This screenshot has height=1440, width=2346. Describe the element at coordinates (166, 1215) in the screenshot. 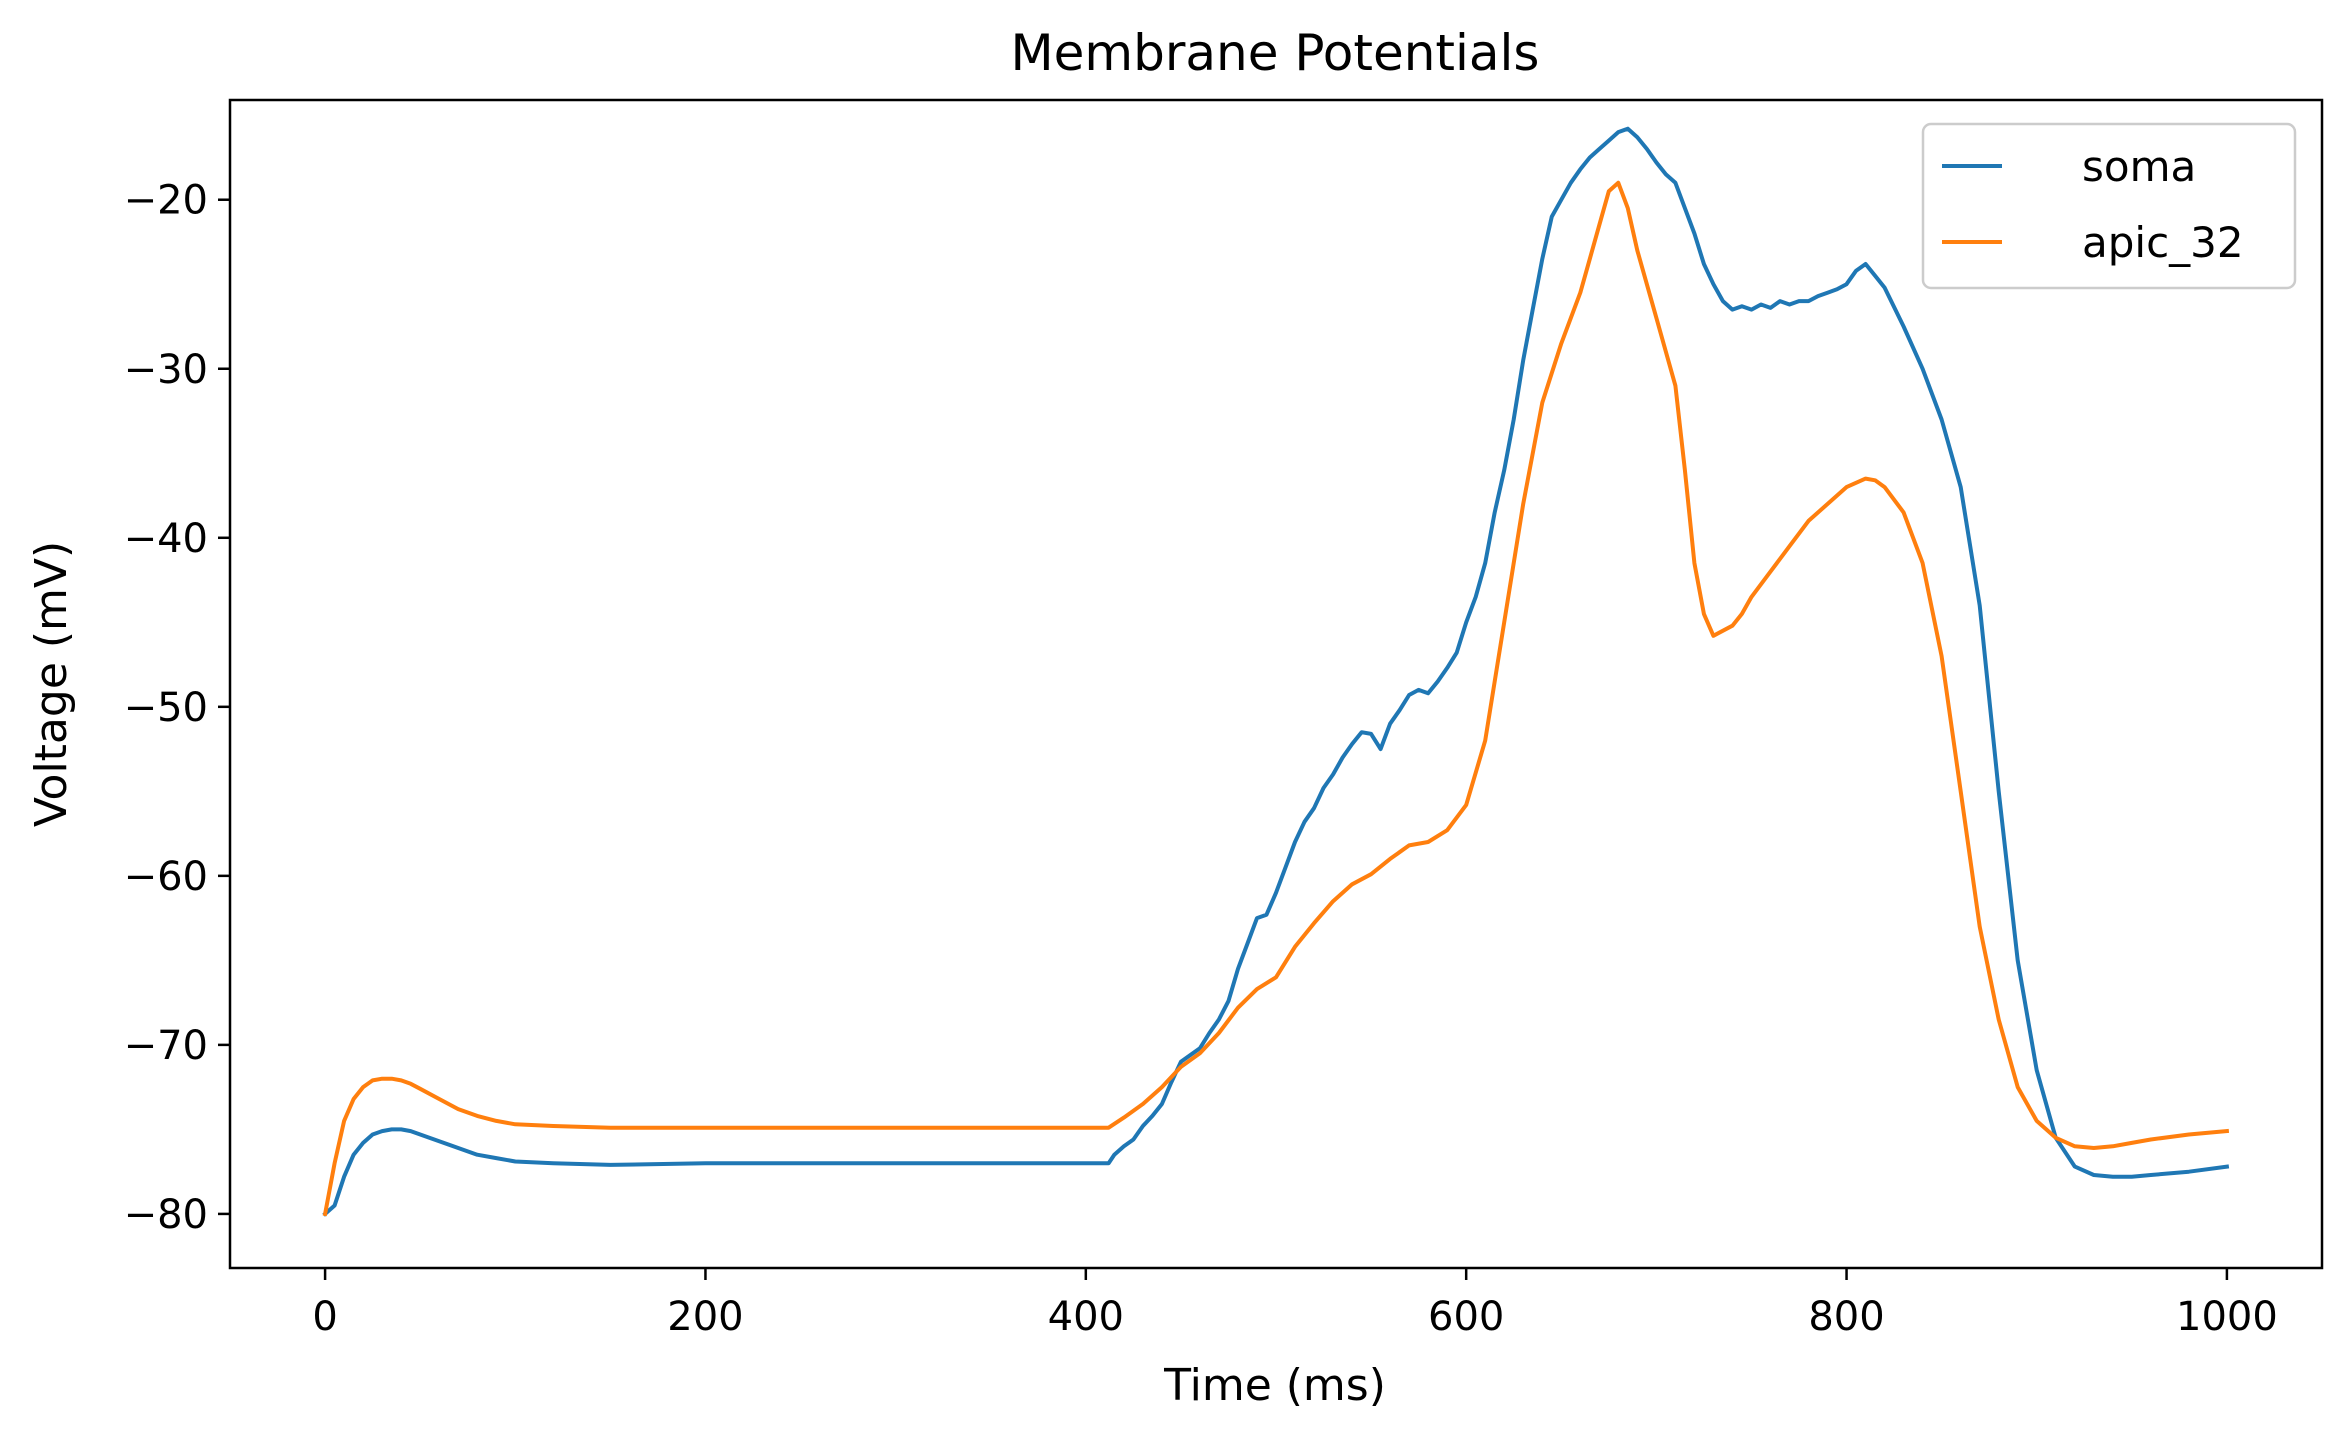

I see `y-tick-label: −80` at that location.